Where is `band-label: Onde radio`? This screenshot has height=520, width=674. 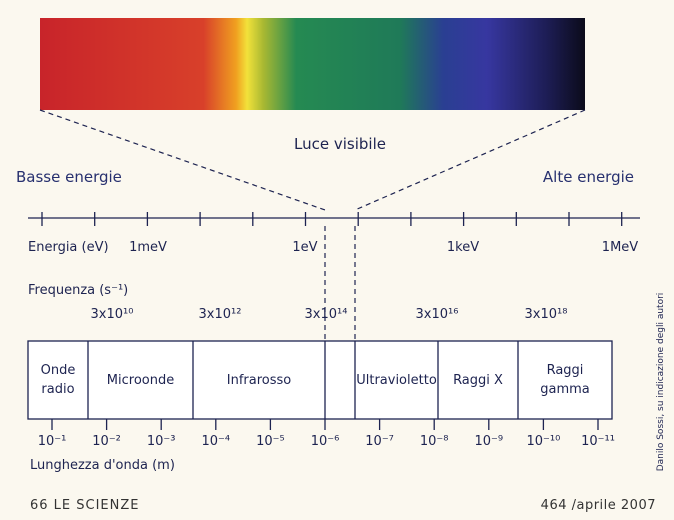
band-label: Onde radio is located at coordinates (58, 380).